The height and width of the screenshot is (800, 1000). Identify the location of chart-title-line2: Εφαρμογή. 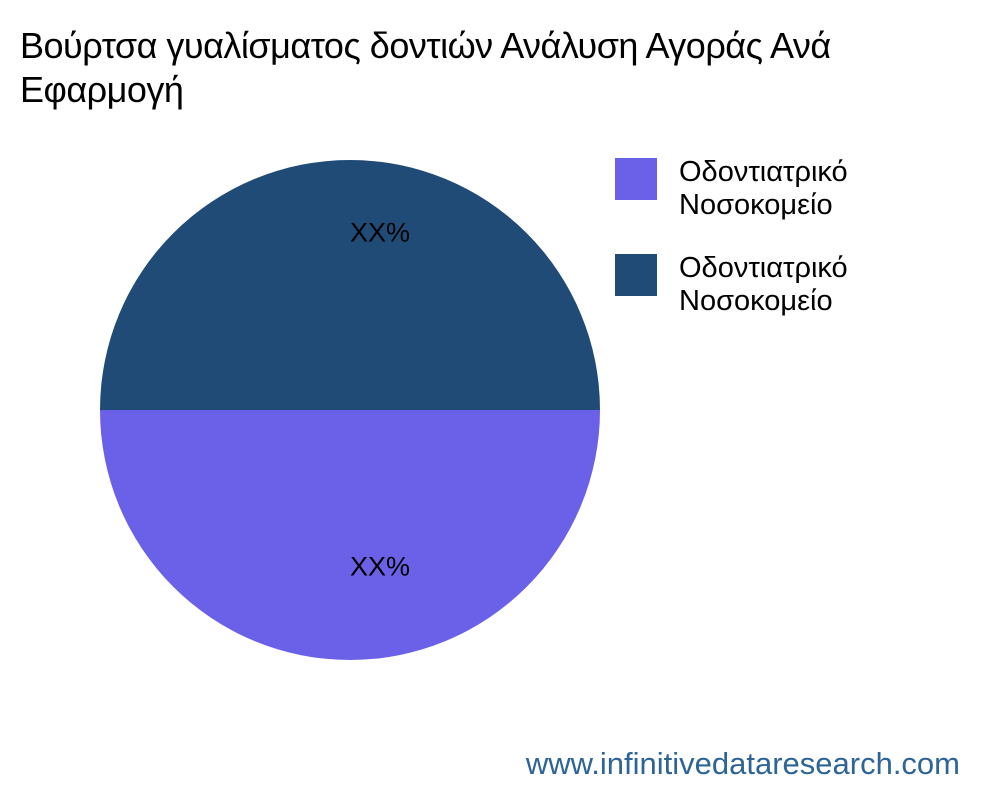
(102, 89).